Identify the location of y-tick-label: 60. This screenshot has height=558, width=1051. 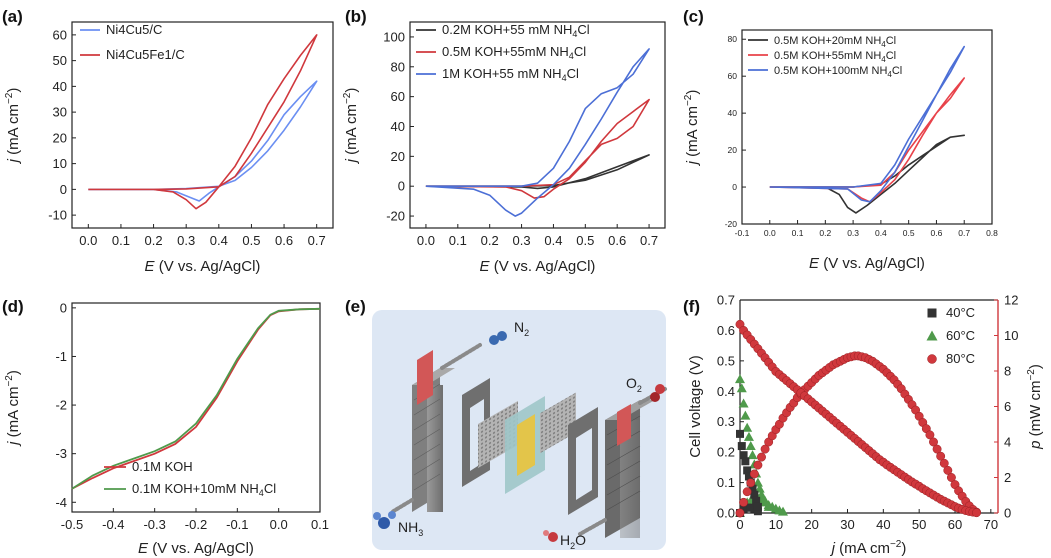
(733, 76).